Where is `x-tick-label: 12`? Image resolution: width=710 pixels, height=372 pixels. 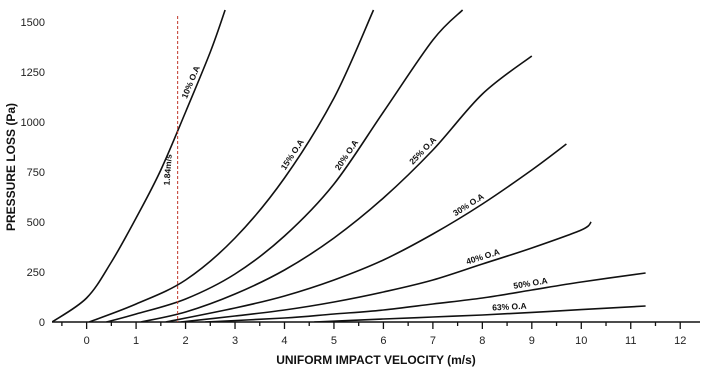 x-tick-label: 12 is located at coordinates (680, 341).